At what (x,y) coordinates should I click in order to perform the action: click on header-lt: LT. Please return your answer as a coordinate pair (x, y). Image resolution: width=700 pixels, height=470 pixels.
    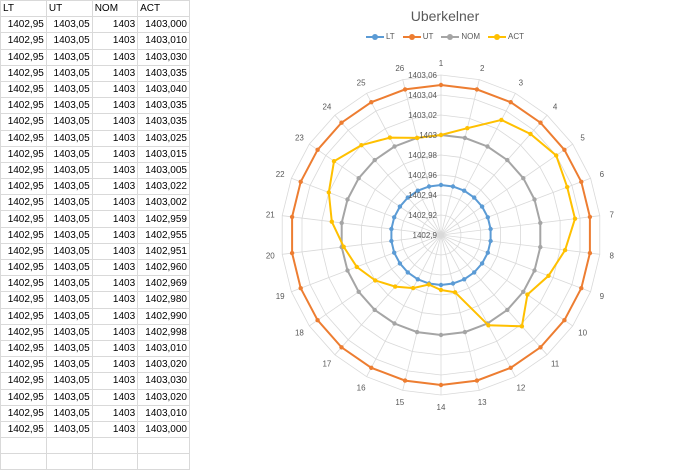
    Looking at the image, I should click on (23, 9).